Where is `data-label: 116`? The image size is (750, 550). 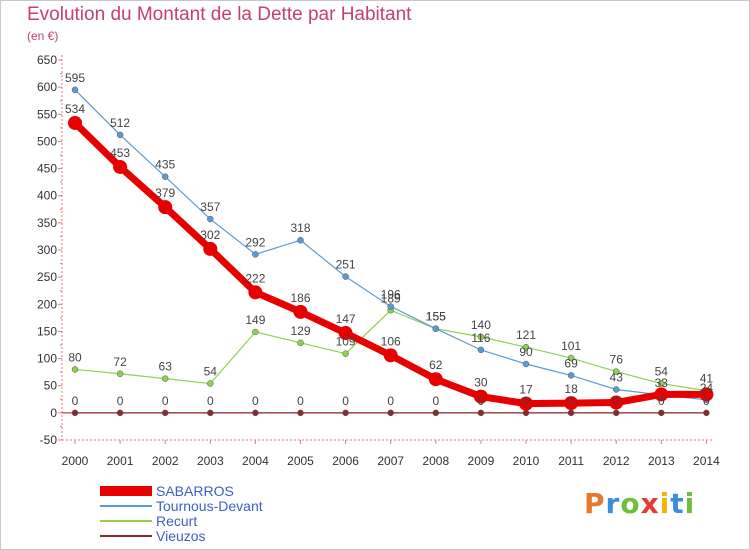 data-label: 116 is located at coordinates (480, 338).